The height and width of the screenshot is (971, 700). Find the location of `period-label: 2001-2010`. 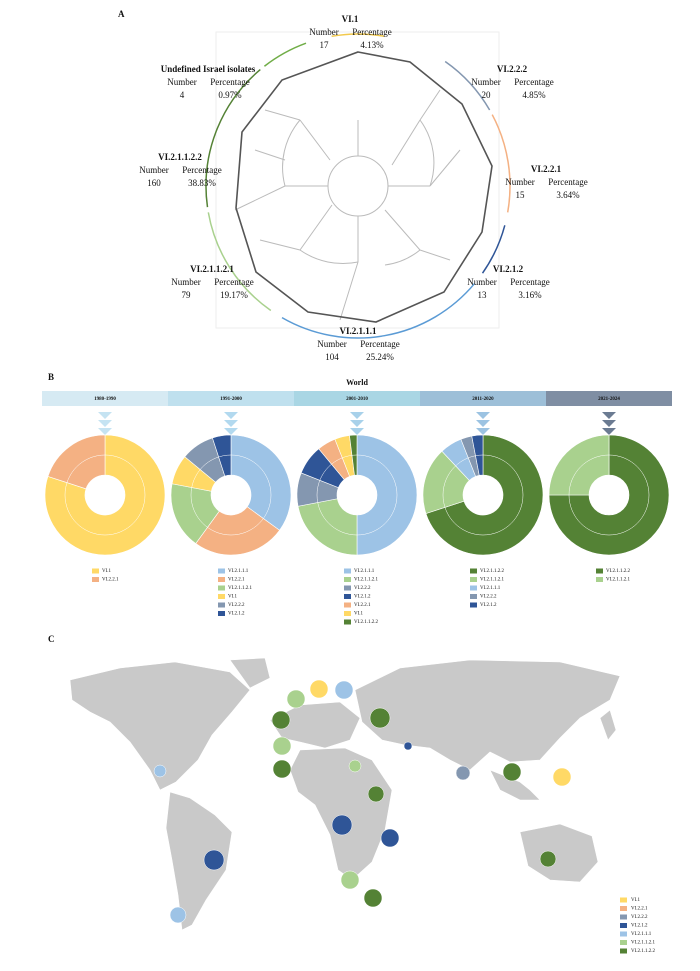

period-label: 2001-2010 is located at coordinates (357, 399).